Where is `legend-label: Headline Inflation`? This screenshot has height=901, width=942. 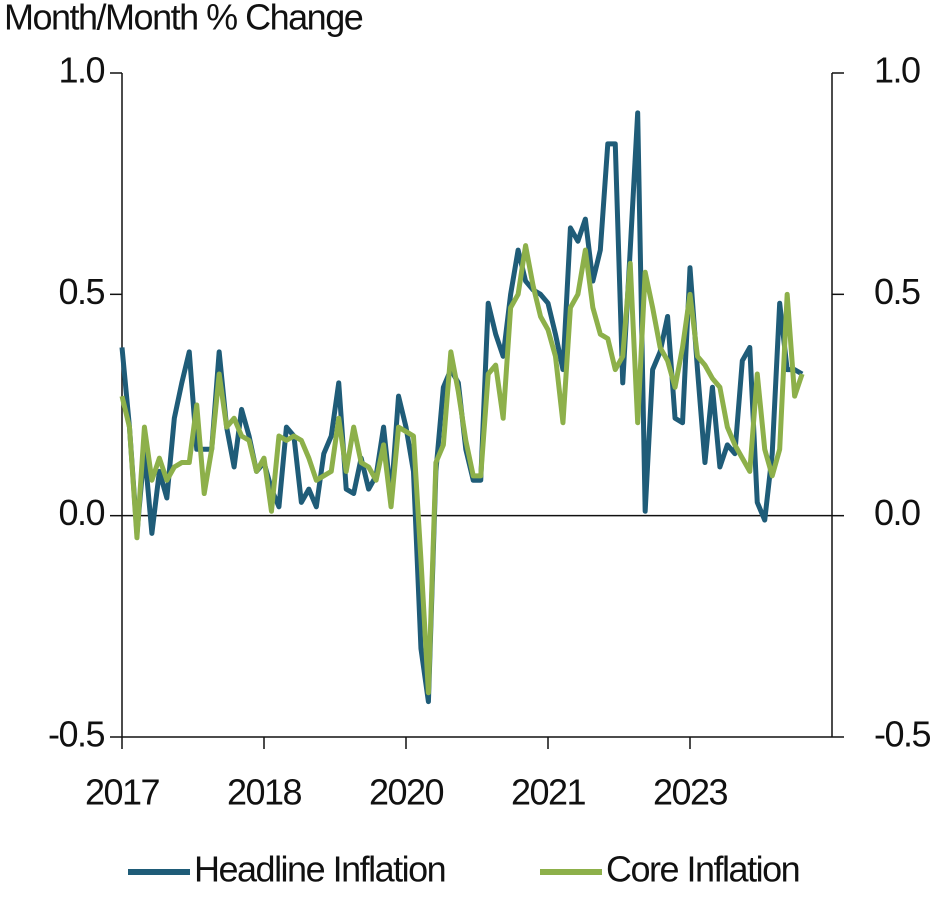 legend-label: Headline Inflation is located at coordinates (319, 869).